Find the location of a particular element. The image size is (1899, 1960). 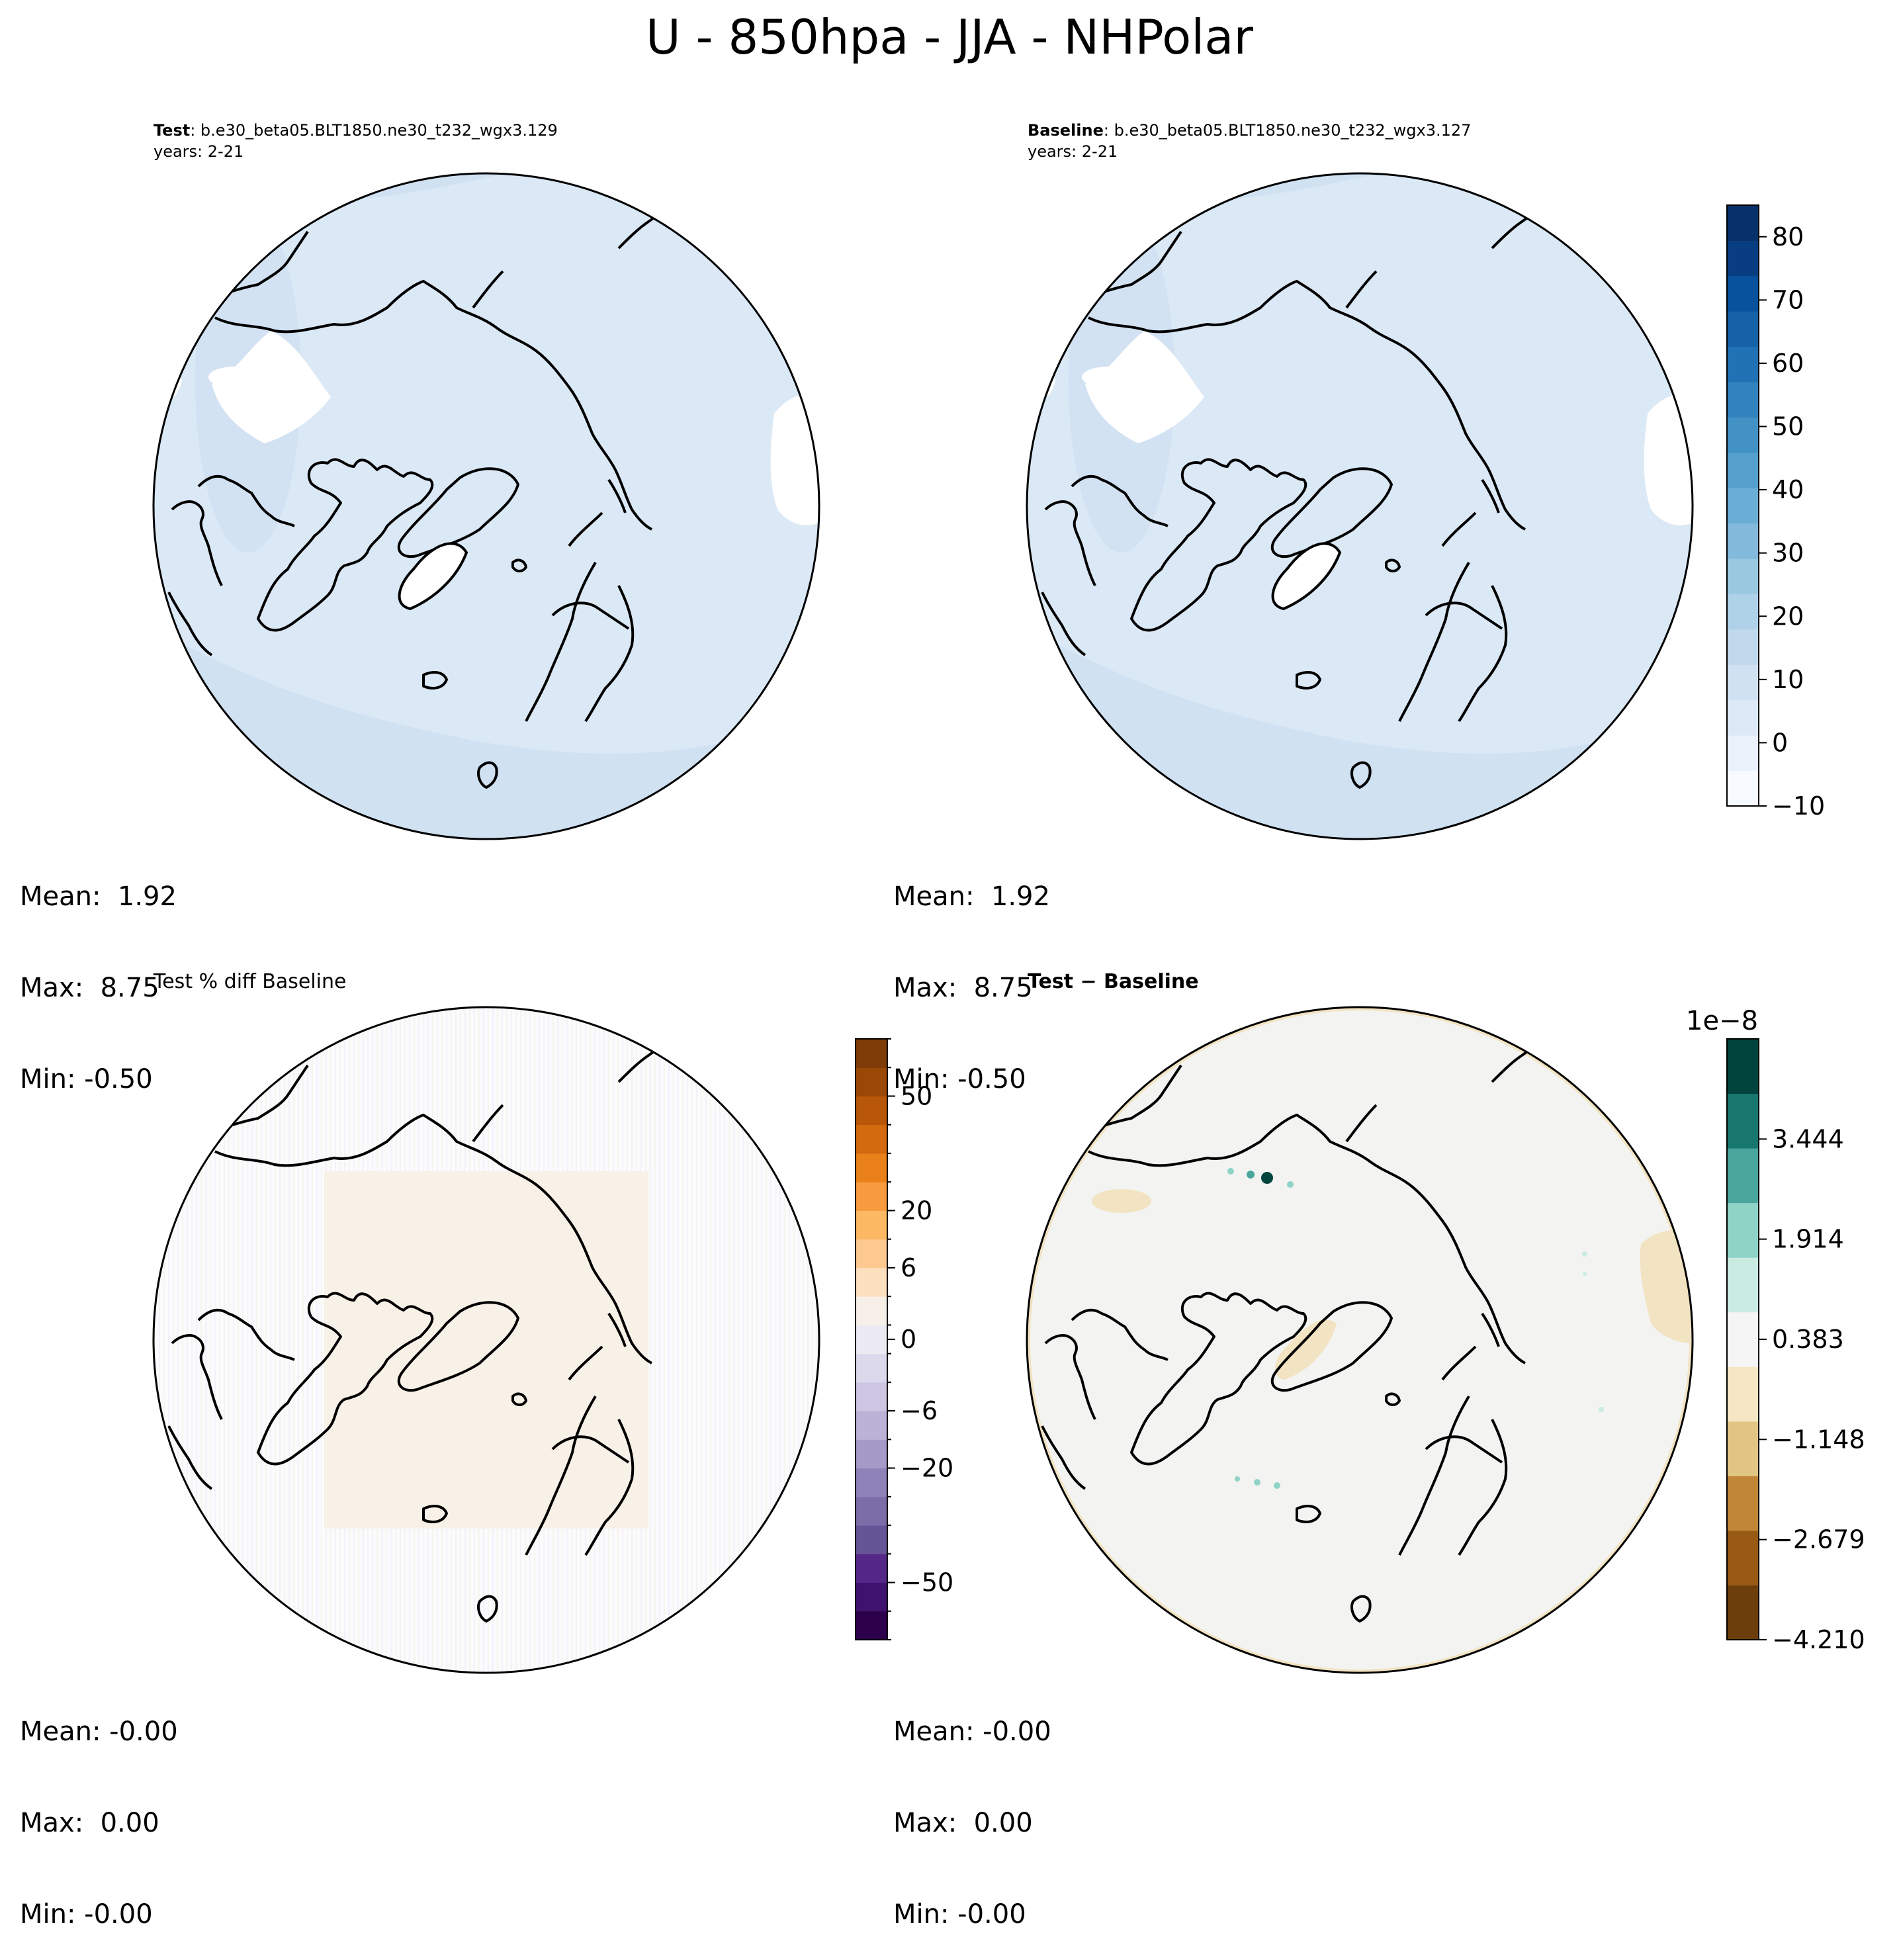

baseline-mean: Mean: 1.92 is located at coordinates (972, 896).